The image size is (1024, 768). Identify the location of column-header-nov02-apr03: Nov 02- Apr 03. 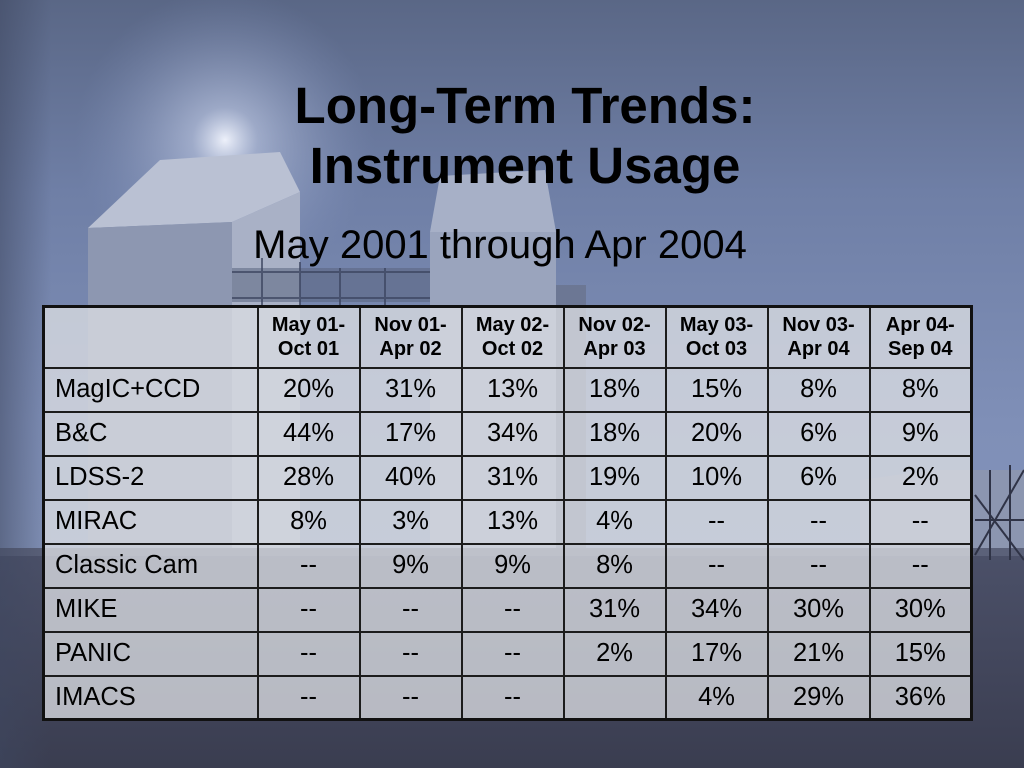
(614, 337).